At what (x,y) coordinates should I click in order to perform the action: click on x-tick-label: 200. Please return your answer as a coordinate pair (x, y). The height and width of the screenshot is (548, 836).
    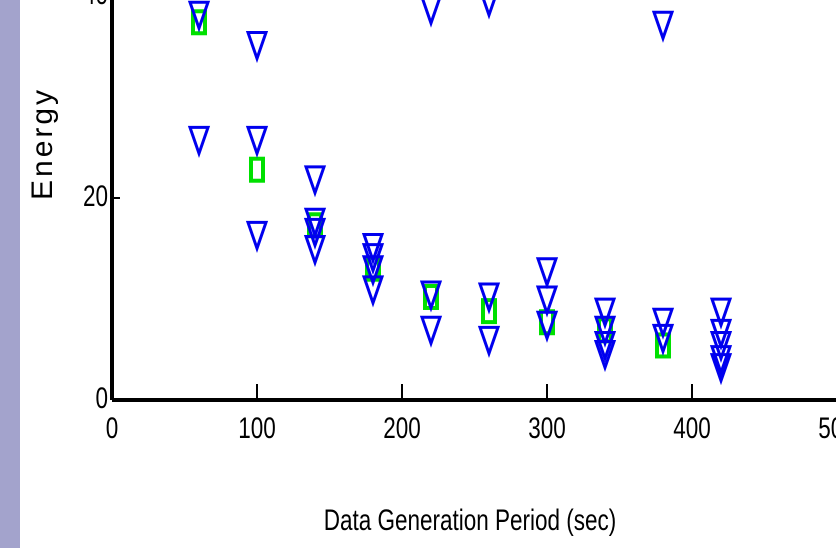
    Looking at the image, I should click on (402, 428).